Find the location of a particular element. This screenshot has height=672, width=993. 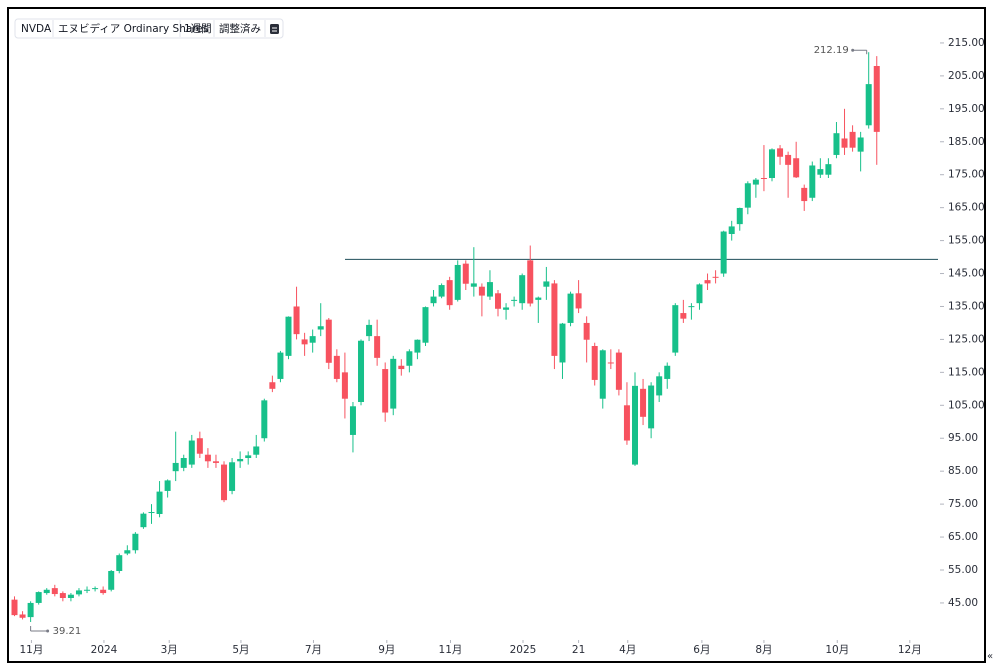

y-tick-label: 95.00 is located at coordinates (963, 438).